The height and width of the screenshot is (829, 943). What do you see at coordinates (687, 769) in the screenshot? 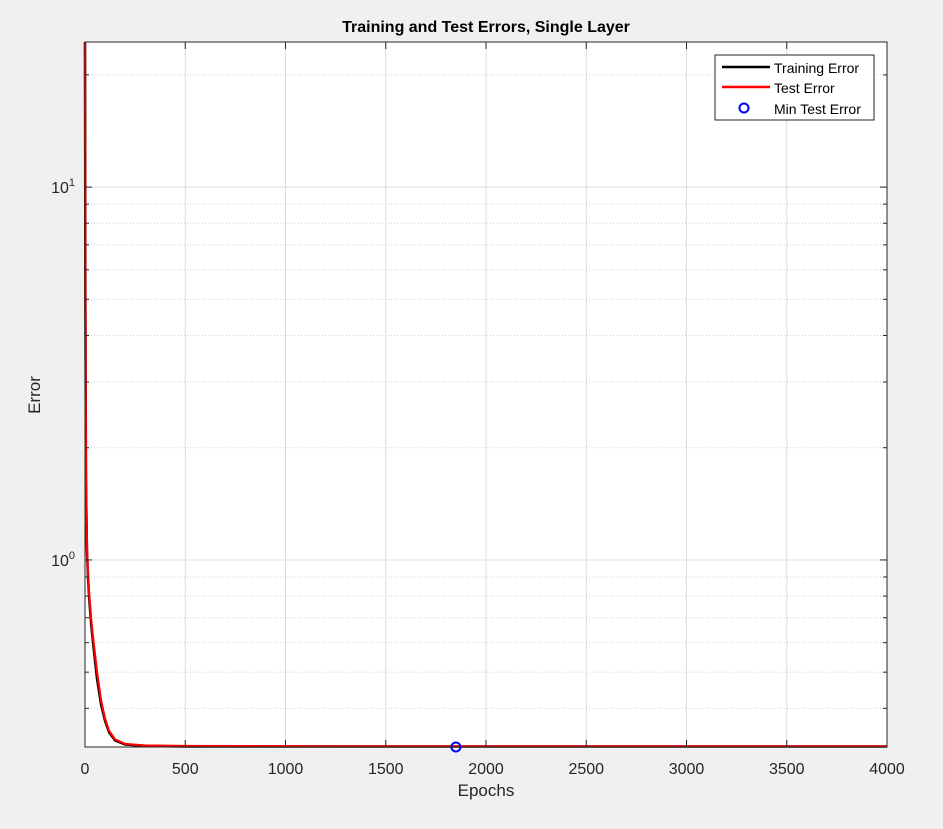
I see `x-tick-label: 3000` at bounding box center [687, 769].